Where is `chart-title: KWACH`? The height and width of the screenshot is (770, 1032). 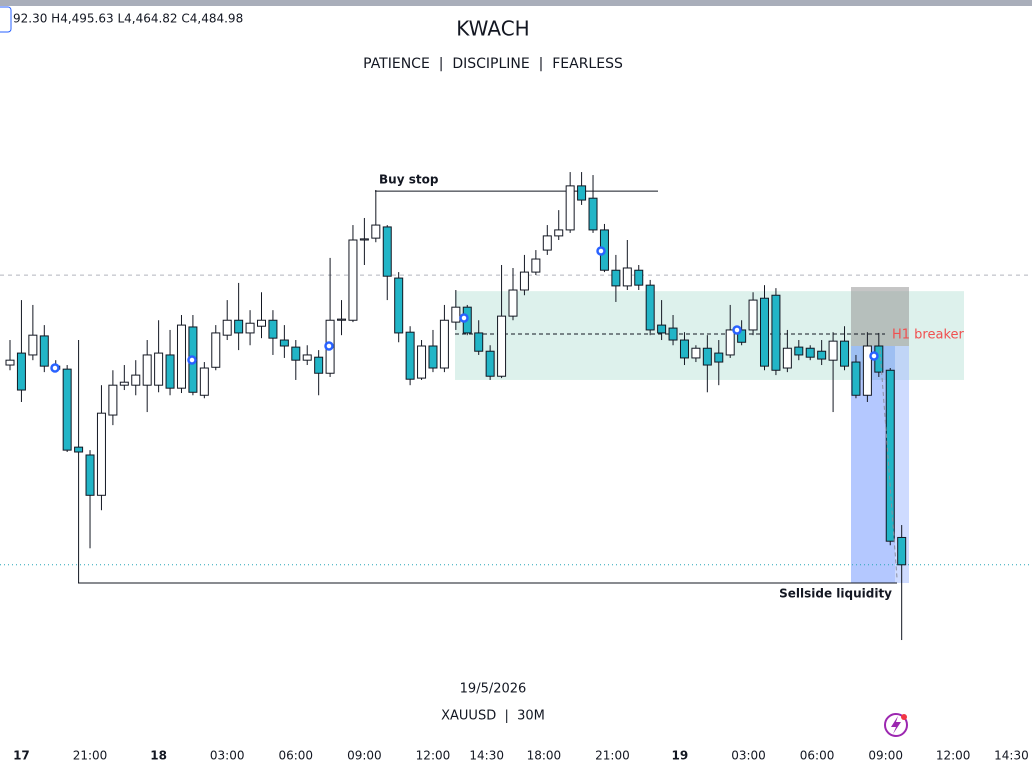 chart-title: KWACH is located at coordinates (492, 29).